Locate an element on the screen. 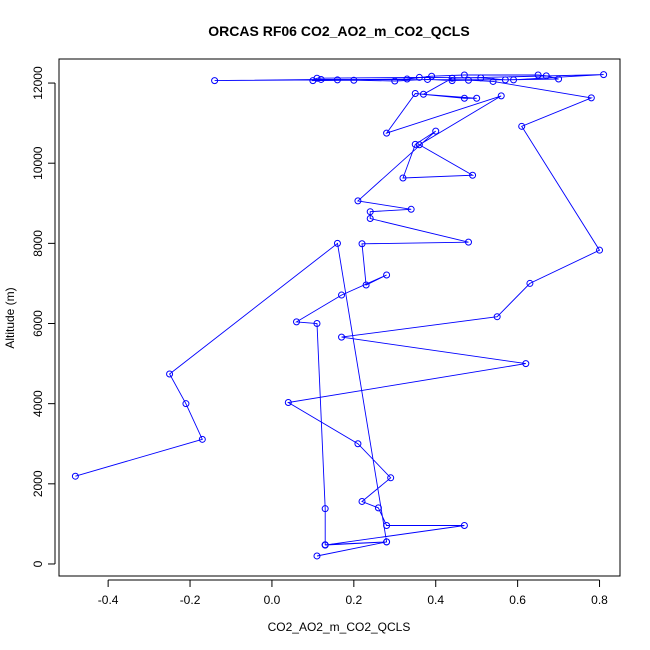 This screenshot has width=650, height=650. y-tick-label: 0 is located at coordinates (38, 563).